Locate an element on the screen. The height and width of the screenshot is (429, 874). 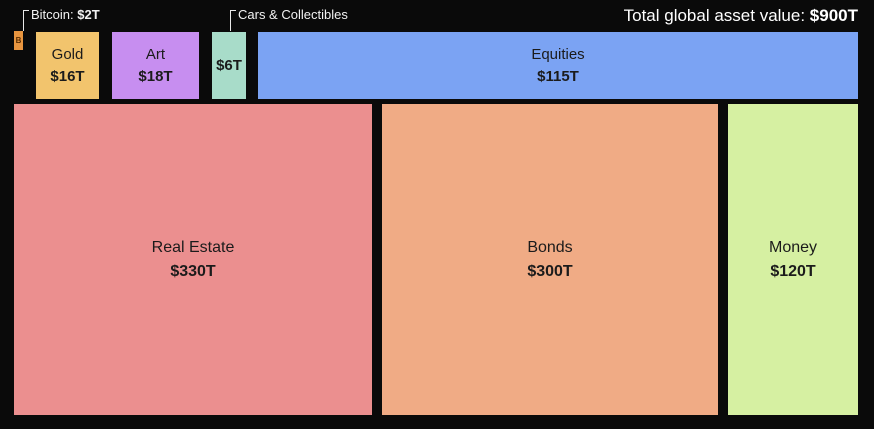
total-value: $900T is located at coordinates (833, 15).